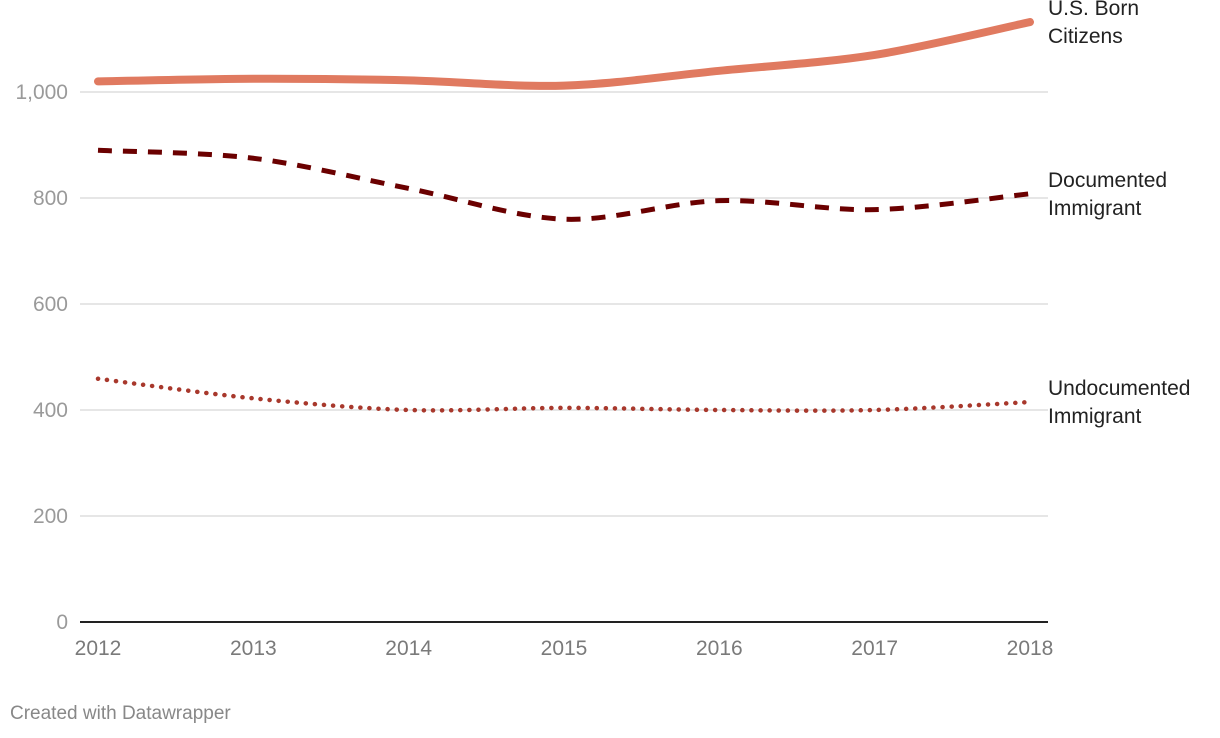  I want to click on series-label-undocumented-immigrant: Undocumented Immigrant, so click(1119, 402).